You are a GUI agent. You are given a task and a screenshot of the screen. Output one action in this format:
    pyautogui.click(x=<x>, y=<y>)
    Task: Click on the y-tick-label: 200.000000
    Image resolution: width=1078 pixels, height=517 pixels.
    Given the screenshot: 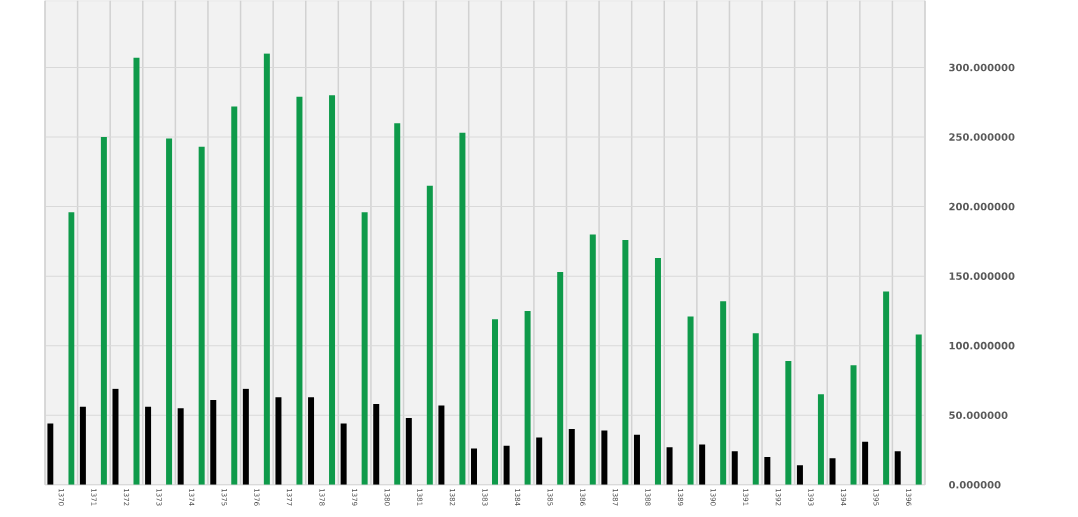 What is the action you would take?
    pyautogui.click(x=982, y=206)
    